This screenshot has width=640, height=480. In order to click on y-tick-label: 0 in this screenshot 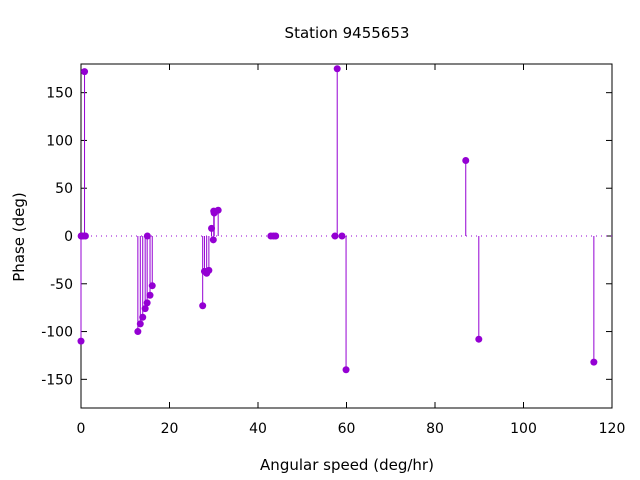, I will do `click(68, 237)`.